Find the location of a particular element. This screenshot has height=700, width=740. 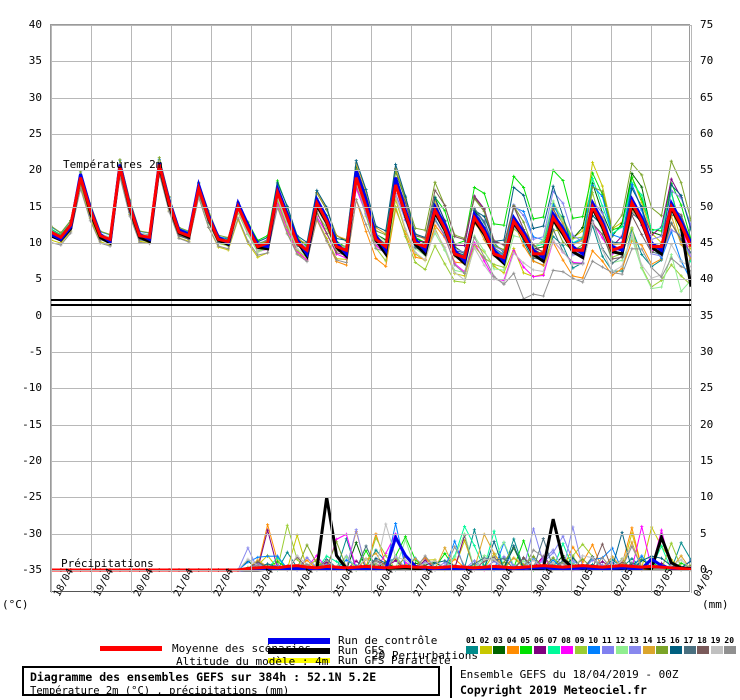

legend-label-gfs-parallele: Run GFS Parallele is located at coordinates (394, 660).